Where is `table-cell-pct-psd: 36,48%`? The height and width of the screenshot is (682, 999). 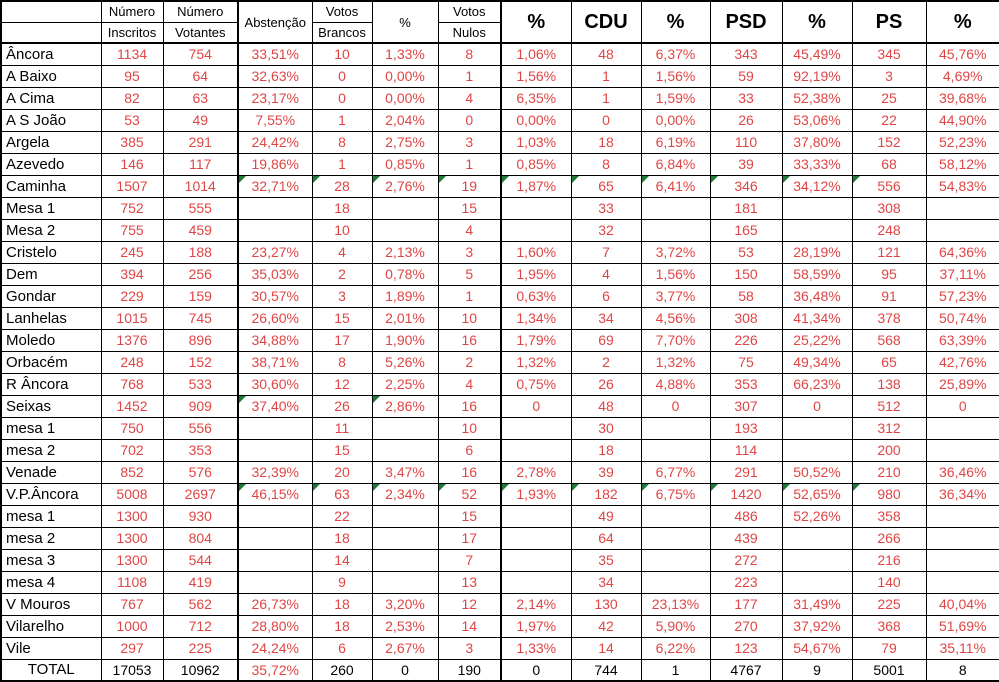
table-cell-pct-psd: 36,48% is located at coordinates (817, 296).